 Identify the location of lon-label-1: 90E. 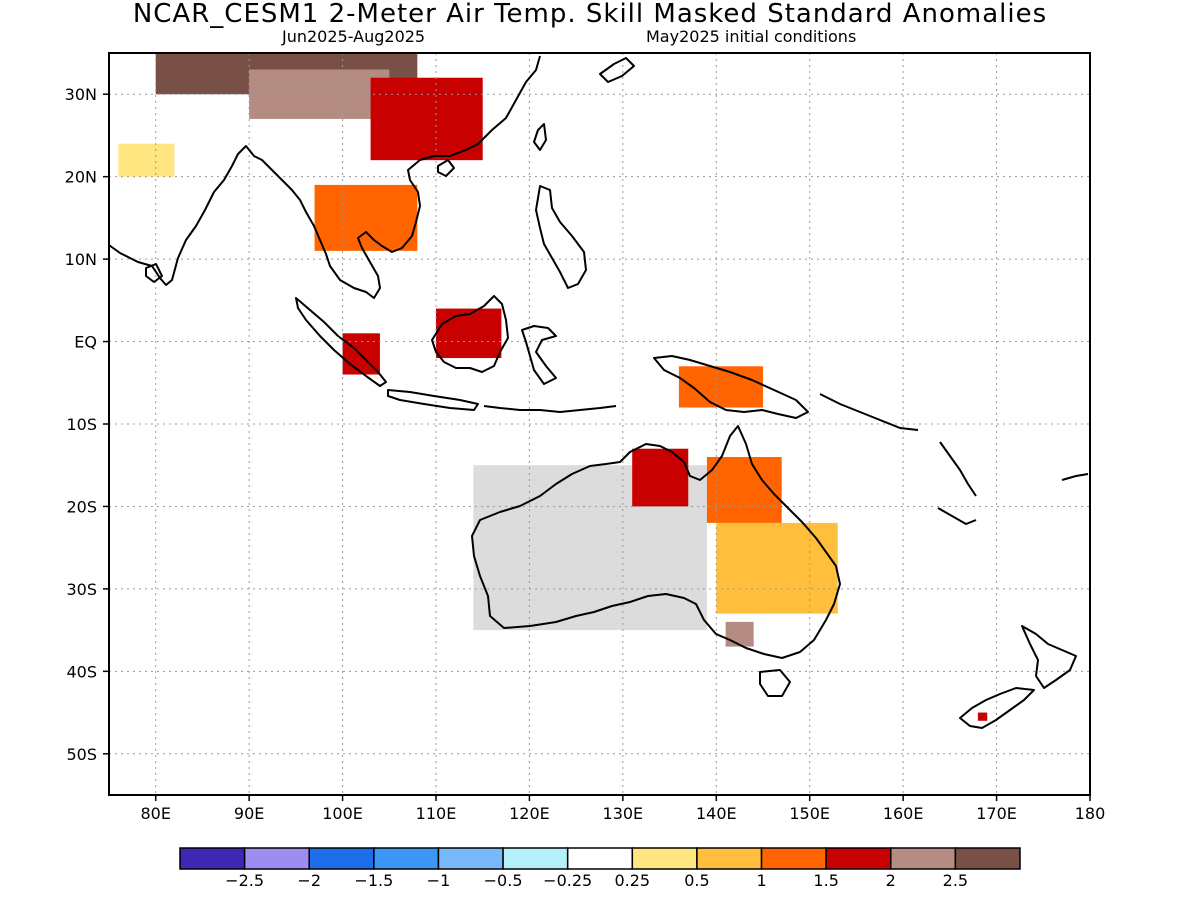
(249, 813).